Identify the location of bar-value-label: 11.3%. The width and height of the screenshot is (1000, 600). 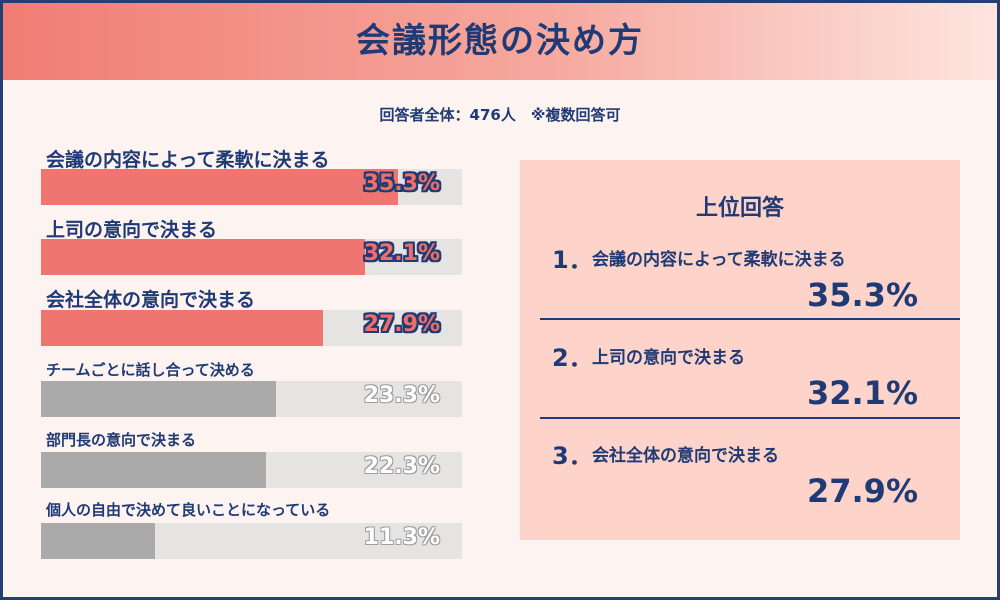
(401, 537).